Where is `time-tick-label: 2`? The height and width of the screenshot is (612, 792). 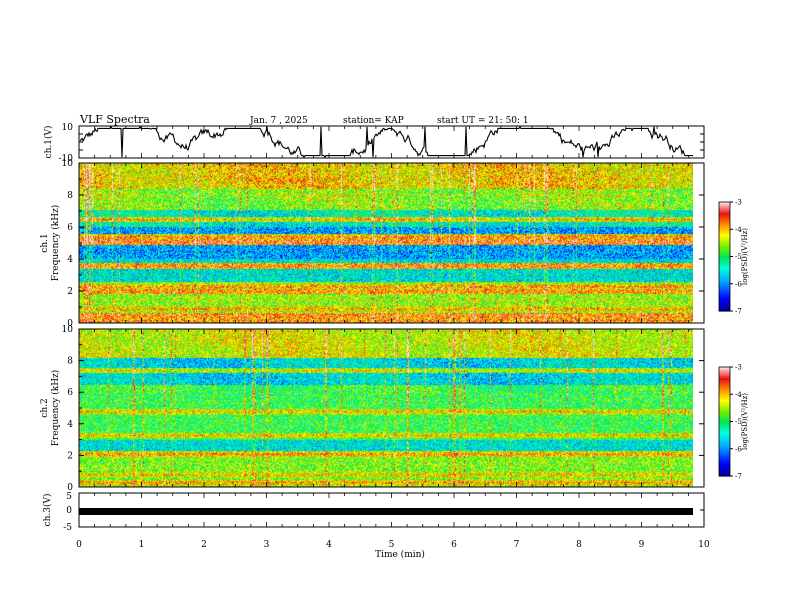
time-tick-label: 2 is located at coordinates (204, 545).